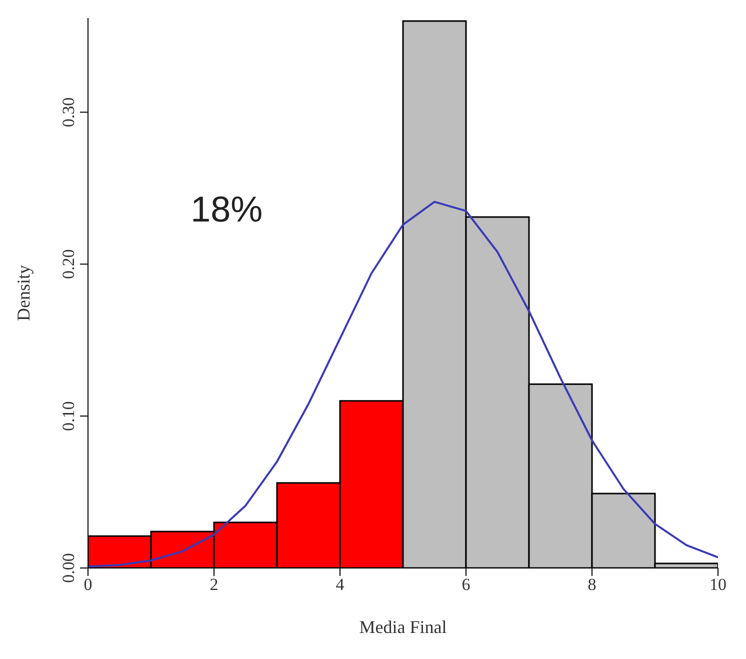 The image size is (746, 659). What do you see at coordinates (214, 584) in the screenshot?
I see `x-tick-label: 2` at bounding box center [214, 584].